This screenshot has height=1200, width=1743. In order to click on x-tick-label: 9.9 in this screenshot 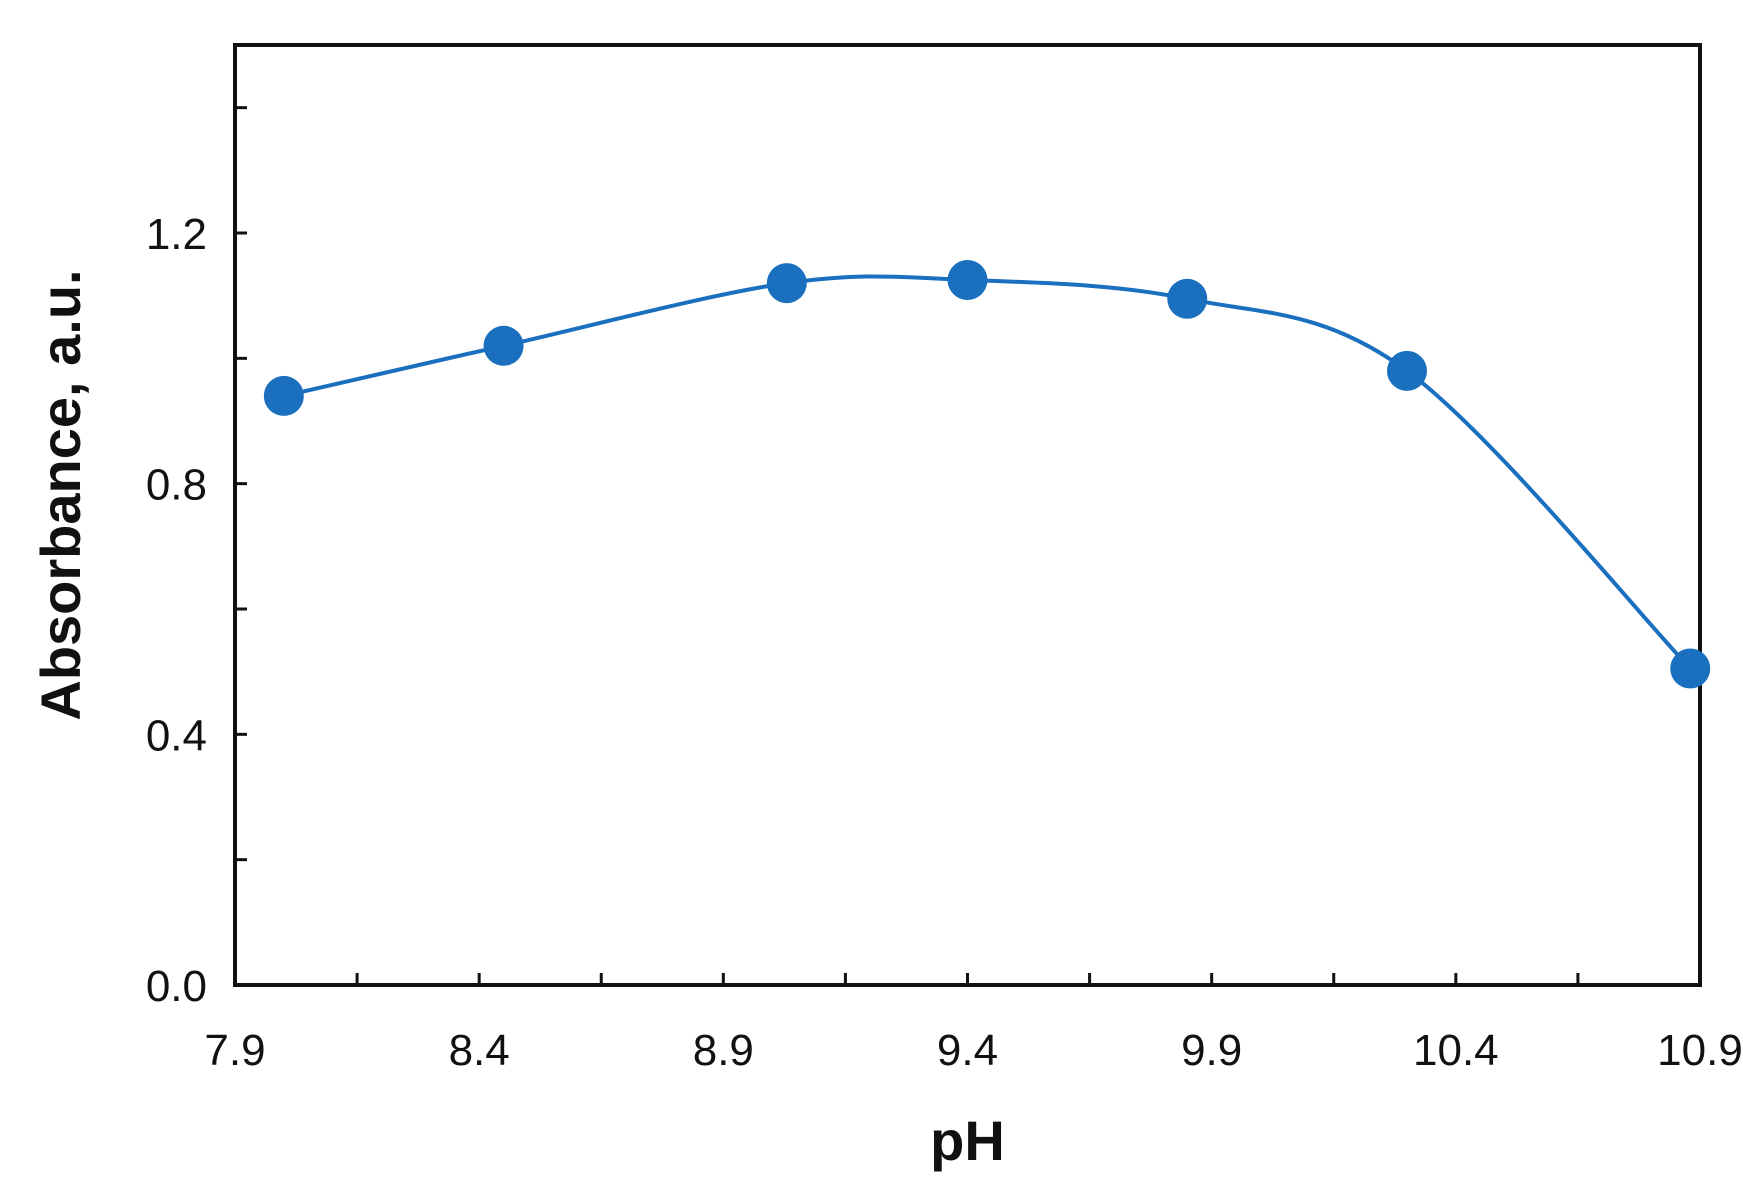, I will do `click(1211, 1050)`.